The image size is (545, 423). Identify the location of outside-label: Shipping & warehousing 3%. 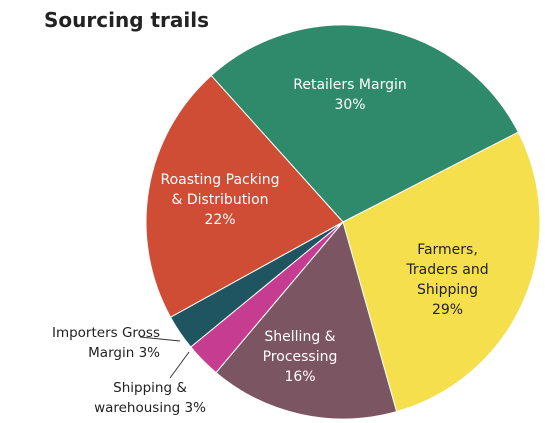
(150, 398).